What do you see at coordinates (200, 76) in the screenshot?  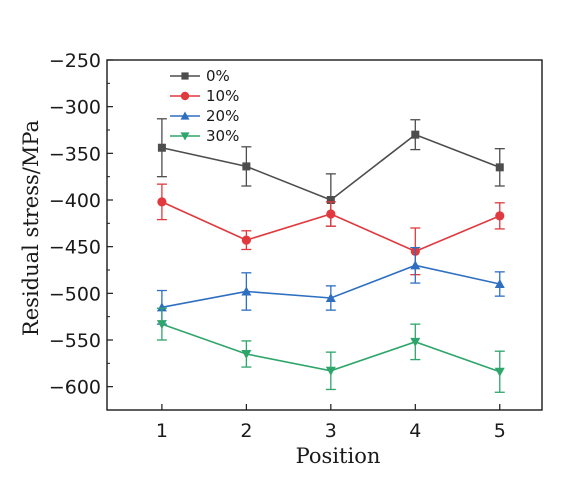 I see `legend-item: 0%` at bounding box center [200, 76].